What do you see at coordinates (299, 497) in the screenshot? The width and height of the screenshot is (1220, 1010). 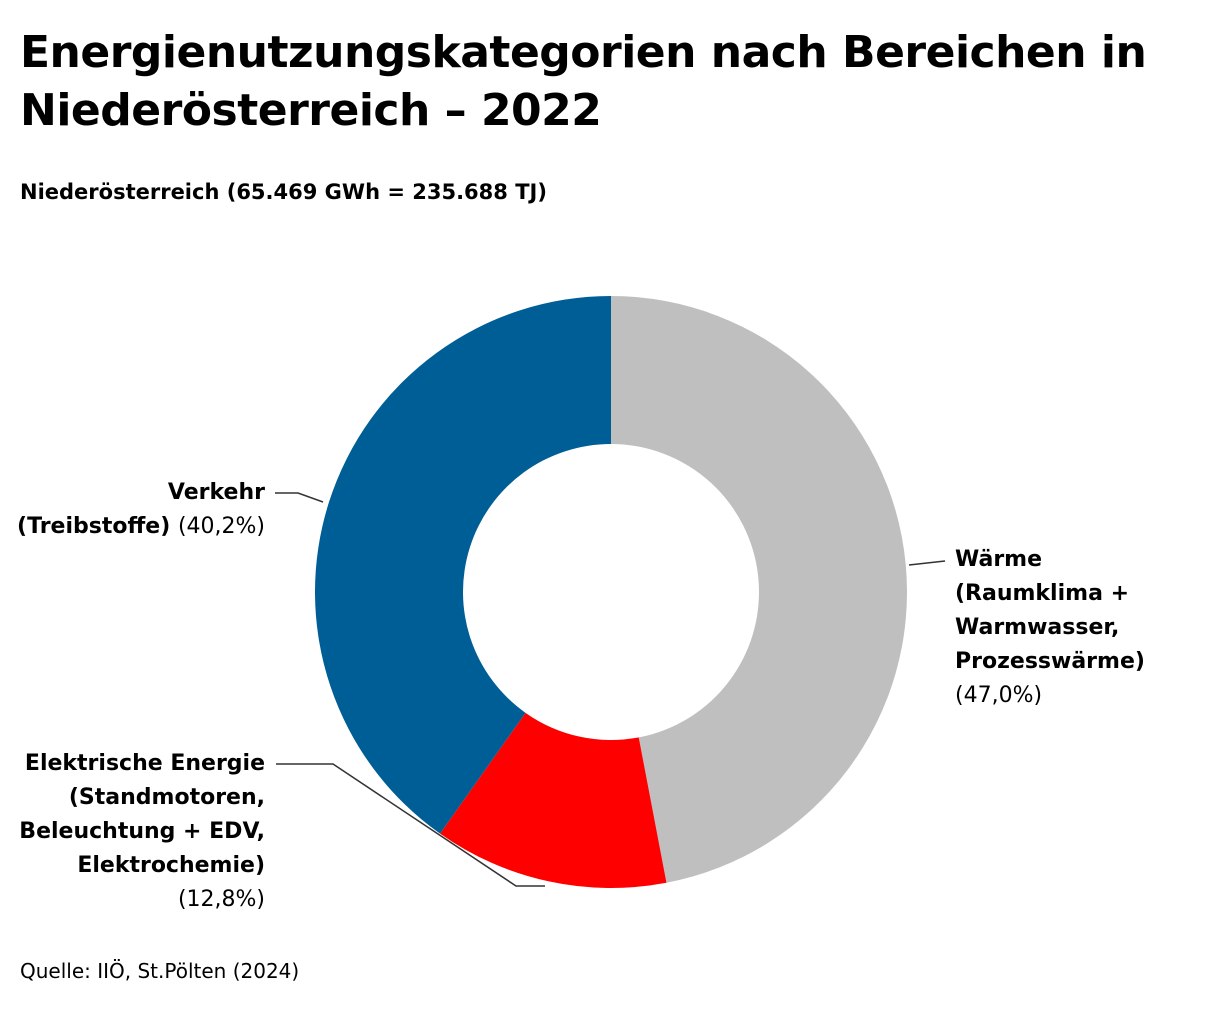 I see `leader-line-verkehr` at bounding box center [299, 497].